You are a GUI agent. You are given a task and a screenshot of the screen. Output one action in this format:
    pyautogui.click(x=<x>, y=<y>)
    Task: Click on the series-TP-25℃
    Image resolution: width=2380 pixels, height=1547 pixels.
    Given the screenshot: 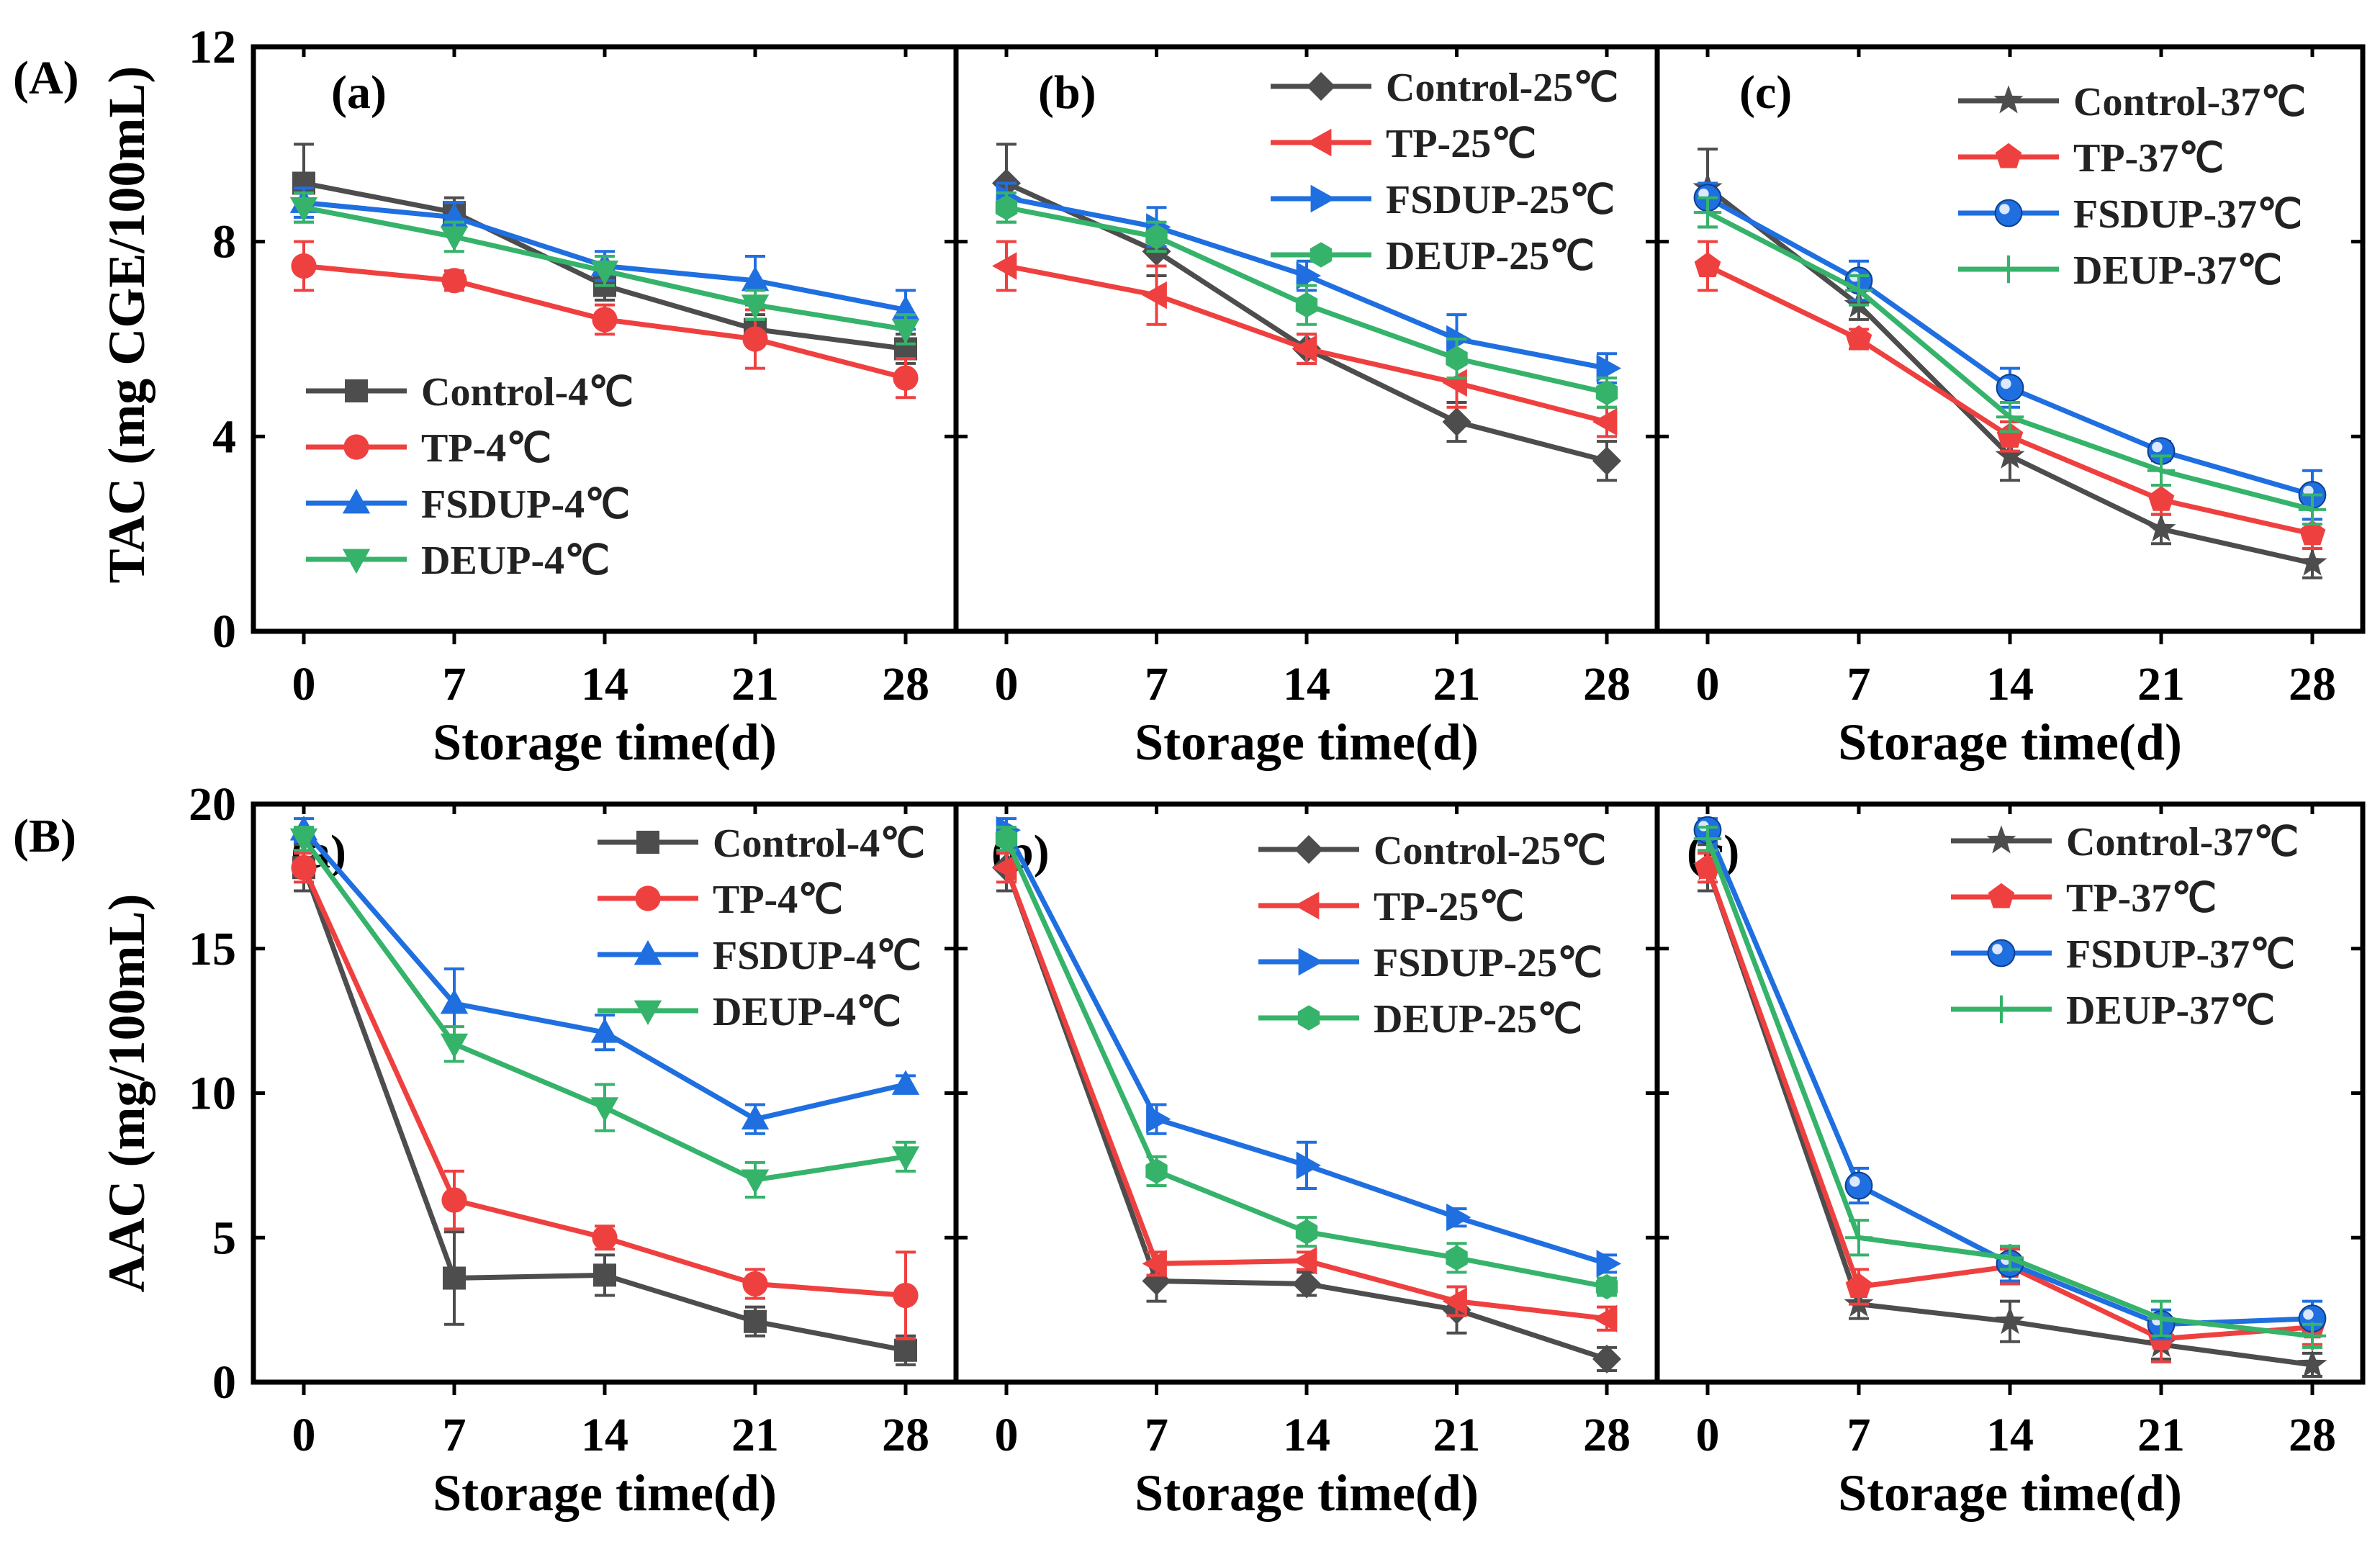 What is the action you would take?
    pyautogui.click(x=1305, y=1092)
    